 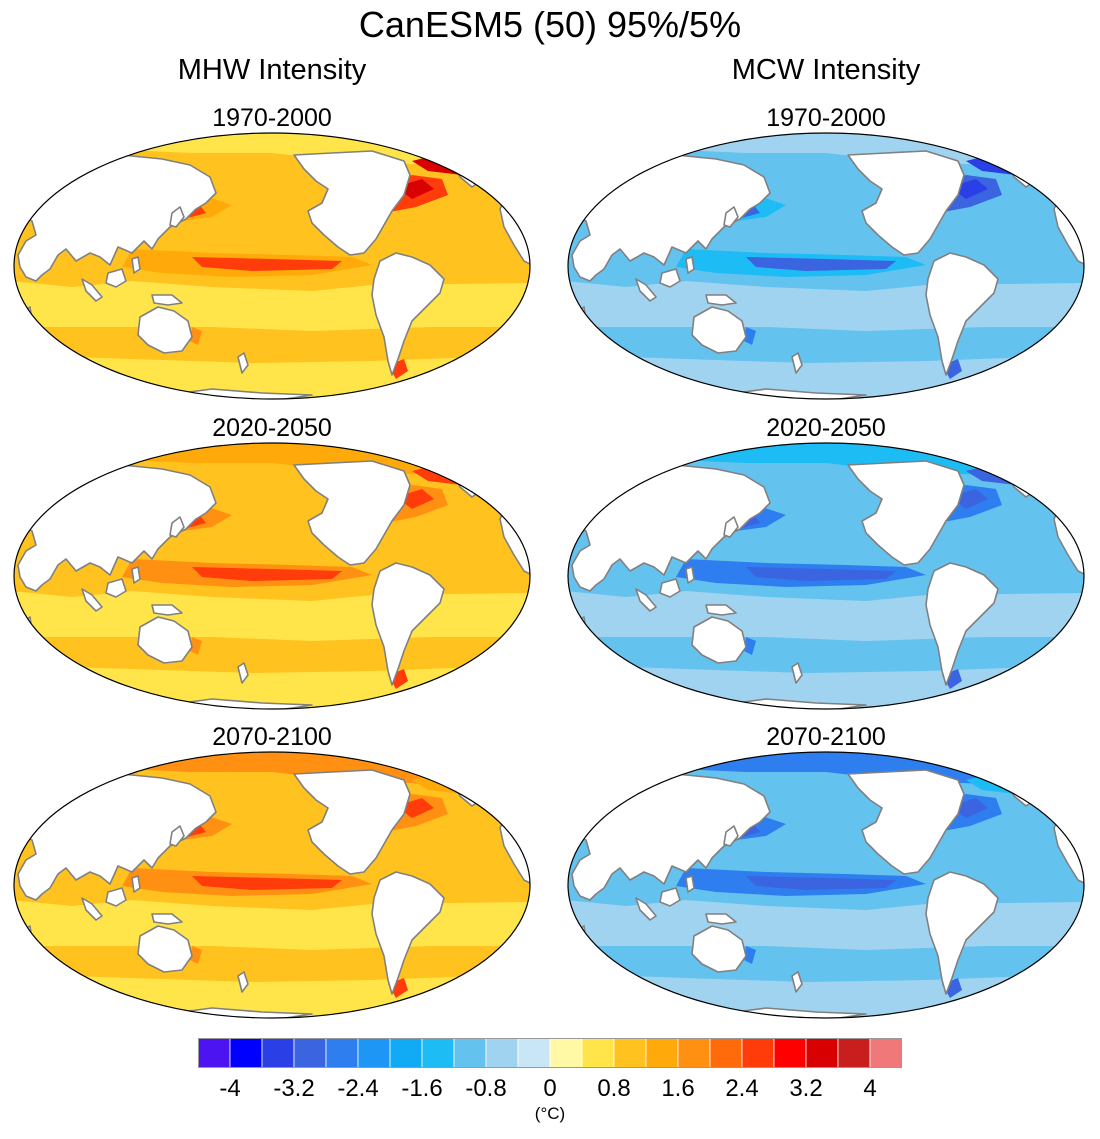 I want to click on colorbar-unit: (°C), so click(x=550, y=1113).